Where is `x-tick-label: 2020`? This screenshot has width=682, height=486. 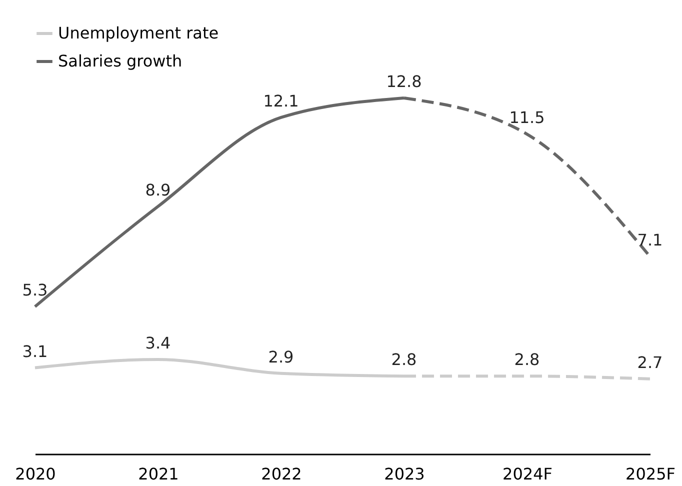 x-tick-label: 2020 is located at coordinates (35, 474).